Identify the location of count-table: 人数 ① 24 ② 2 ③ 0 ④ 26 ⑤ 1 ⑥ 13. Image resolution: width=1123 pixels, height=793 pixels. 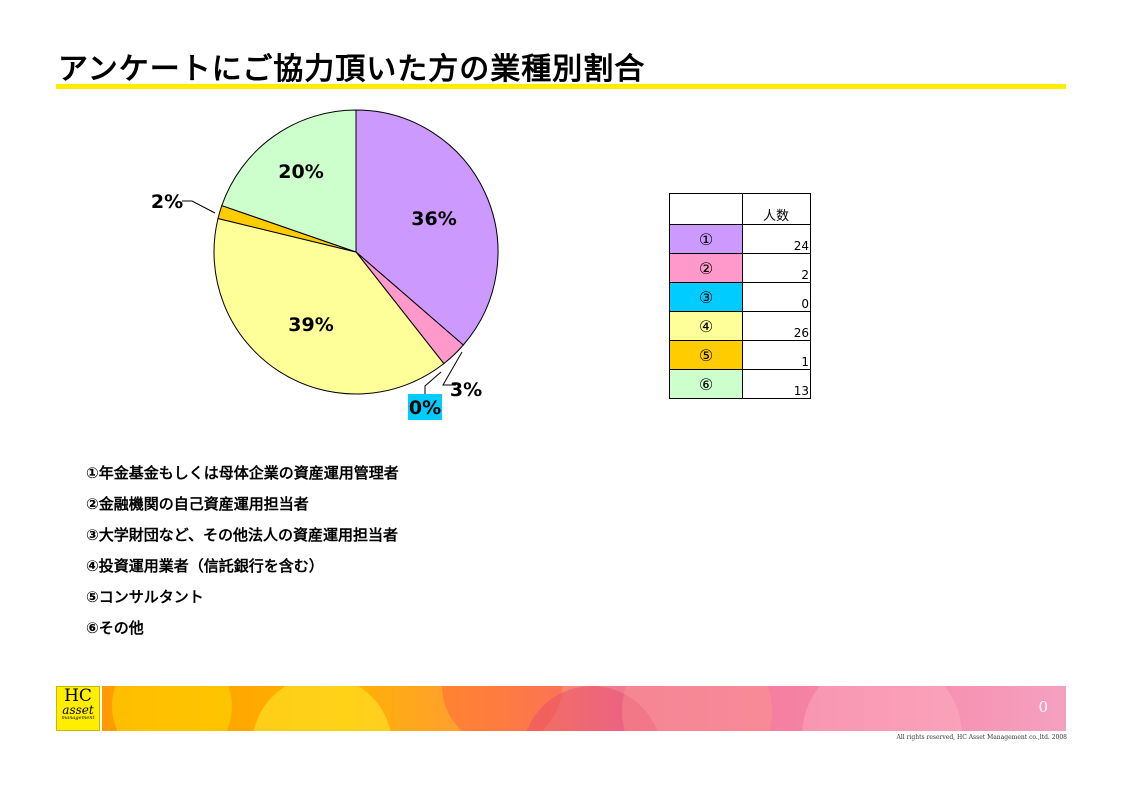
(740, 296).